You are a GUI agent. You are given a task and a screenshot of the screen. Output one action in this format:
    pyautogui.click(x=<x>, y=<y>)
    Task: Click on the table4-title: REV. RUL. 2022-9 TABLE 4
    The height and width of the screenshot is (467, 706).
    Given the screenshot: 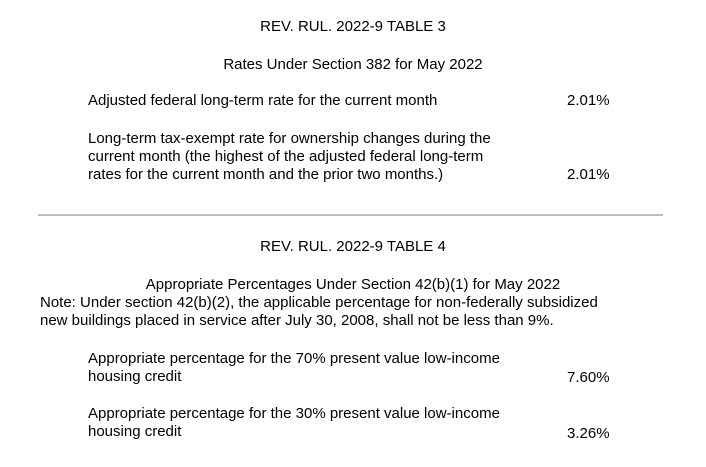 What is the action you would take?
    pyautogui.click(x=353, y=246)
    